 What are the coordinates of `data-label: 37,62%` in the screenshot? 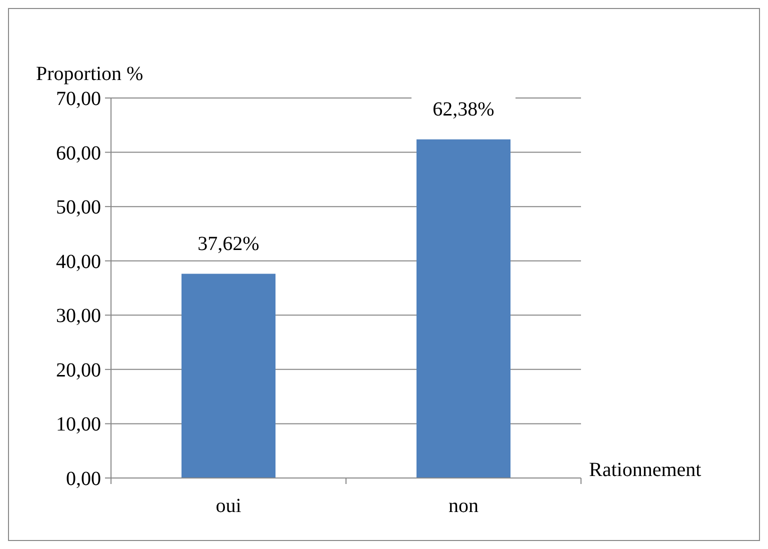 It's located at (229, 243).